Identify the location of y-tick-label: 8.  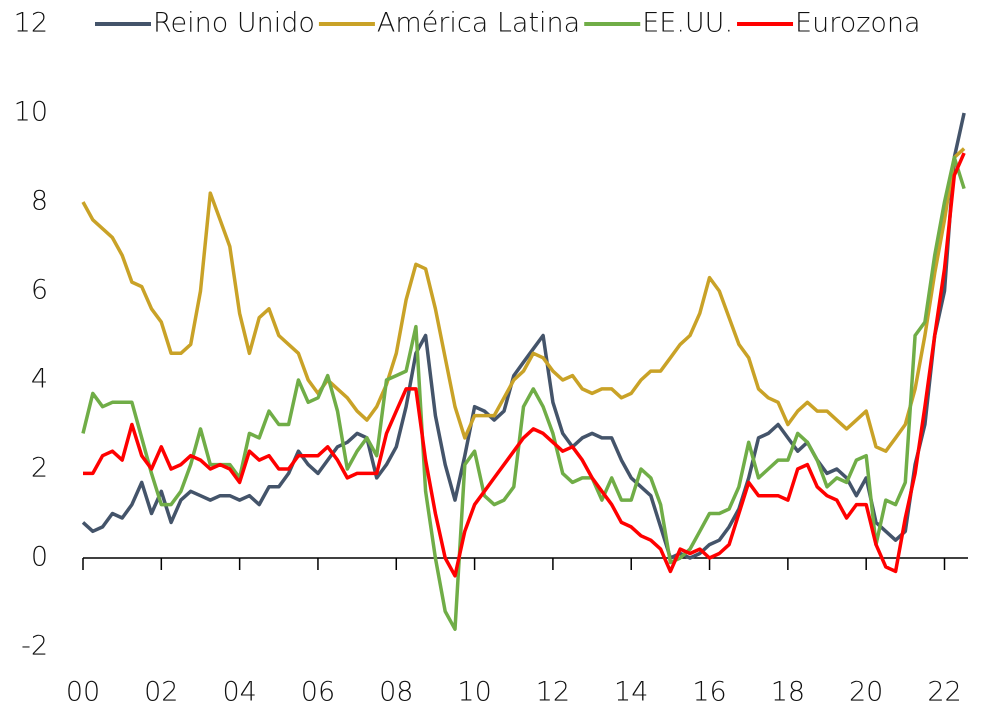
(39, 201).